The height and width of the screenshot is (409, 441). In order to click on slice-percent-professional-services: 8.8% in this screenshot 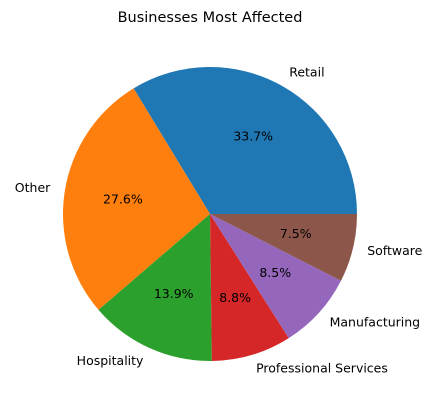, I will do `click(235, 297)`.